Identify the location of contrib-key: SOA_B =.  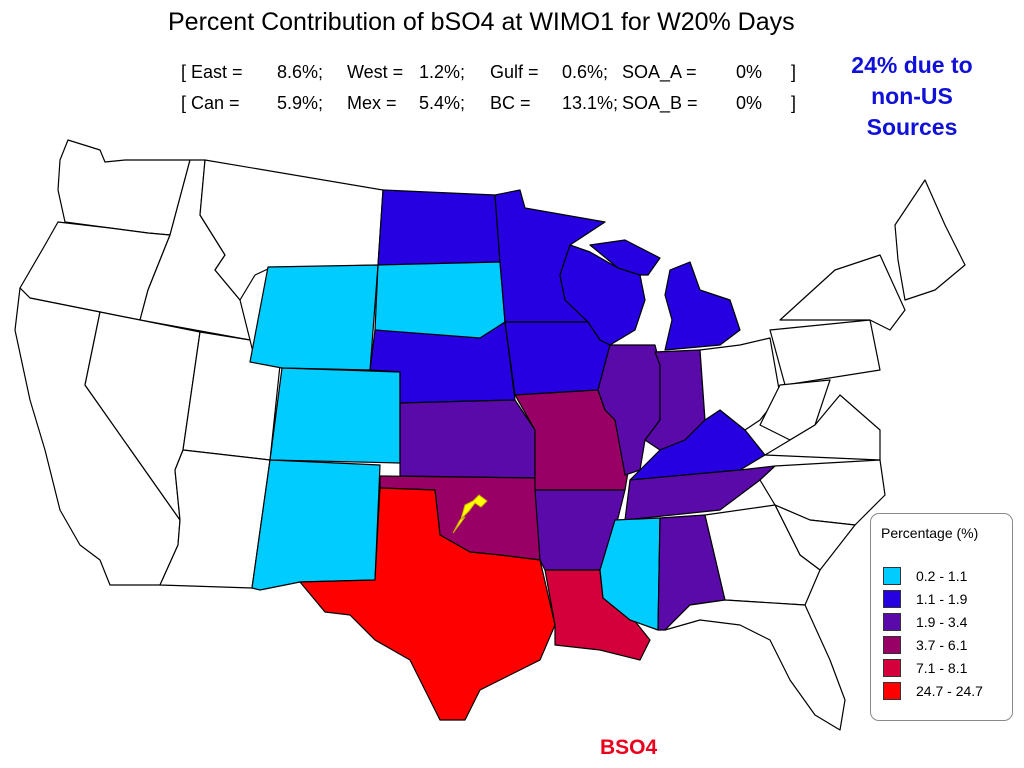
(660, 103).